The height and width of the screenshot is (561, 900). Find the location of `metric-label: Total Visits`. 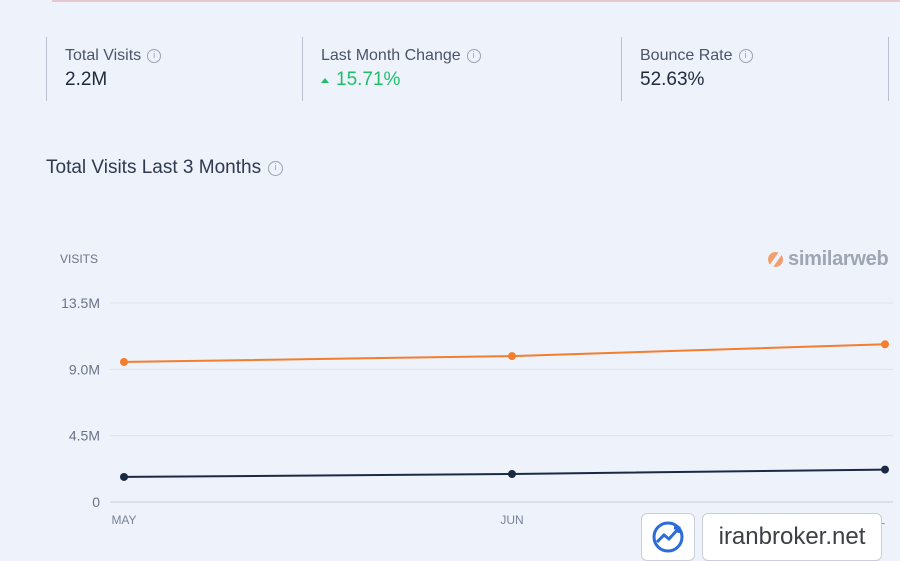

metric-label: Total Visits is located at coordinates (103, 55).